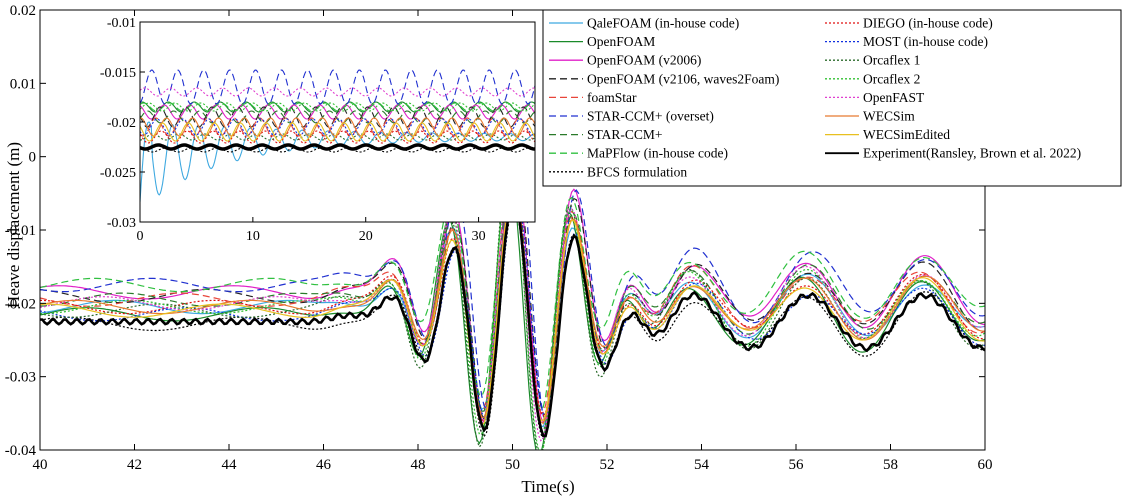 Image resolution: width=1123 pixels, height=500 pixels. Describe the element at coordinates (121, 23) in the screenshot. I see `inset-y-tick-label: -0.01` at that location.